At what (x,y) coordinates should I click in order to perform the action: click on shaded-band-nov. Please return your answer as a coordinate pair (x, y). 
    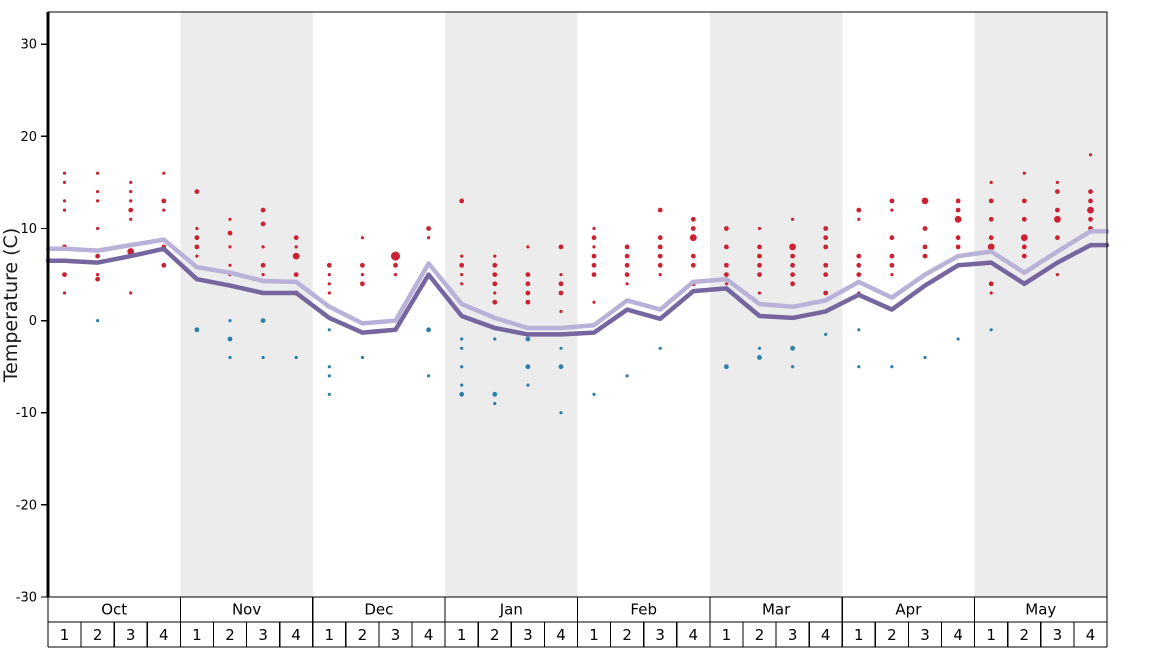
    Looking at the image, I should click on (246, 304).